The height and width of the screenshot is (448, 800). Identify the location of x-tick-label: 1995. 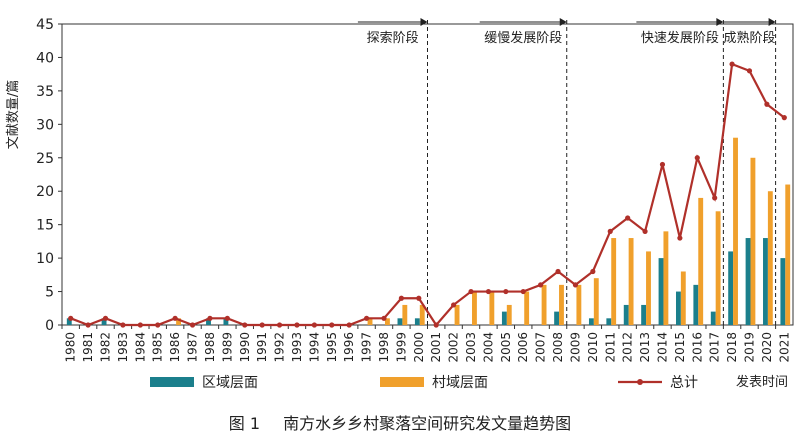
(332, 347).